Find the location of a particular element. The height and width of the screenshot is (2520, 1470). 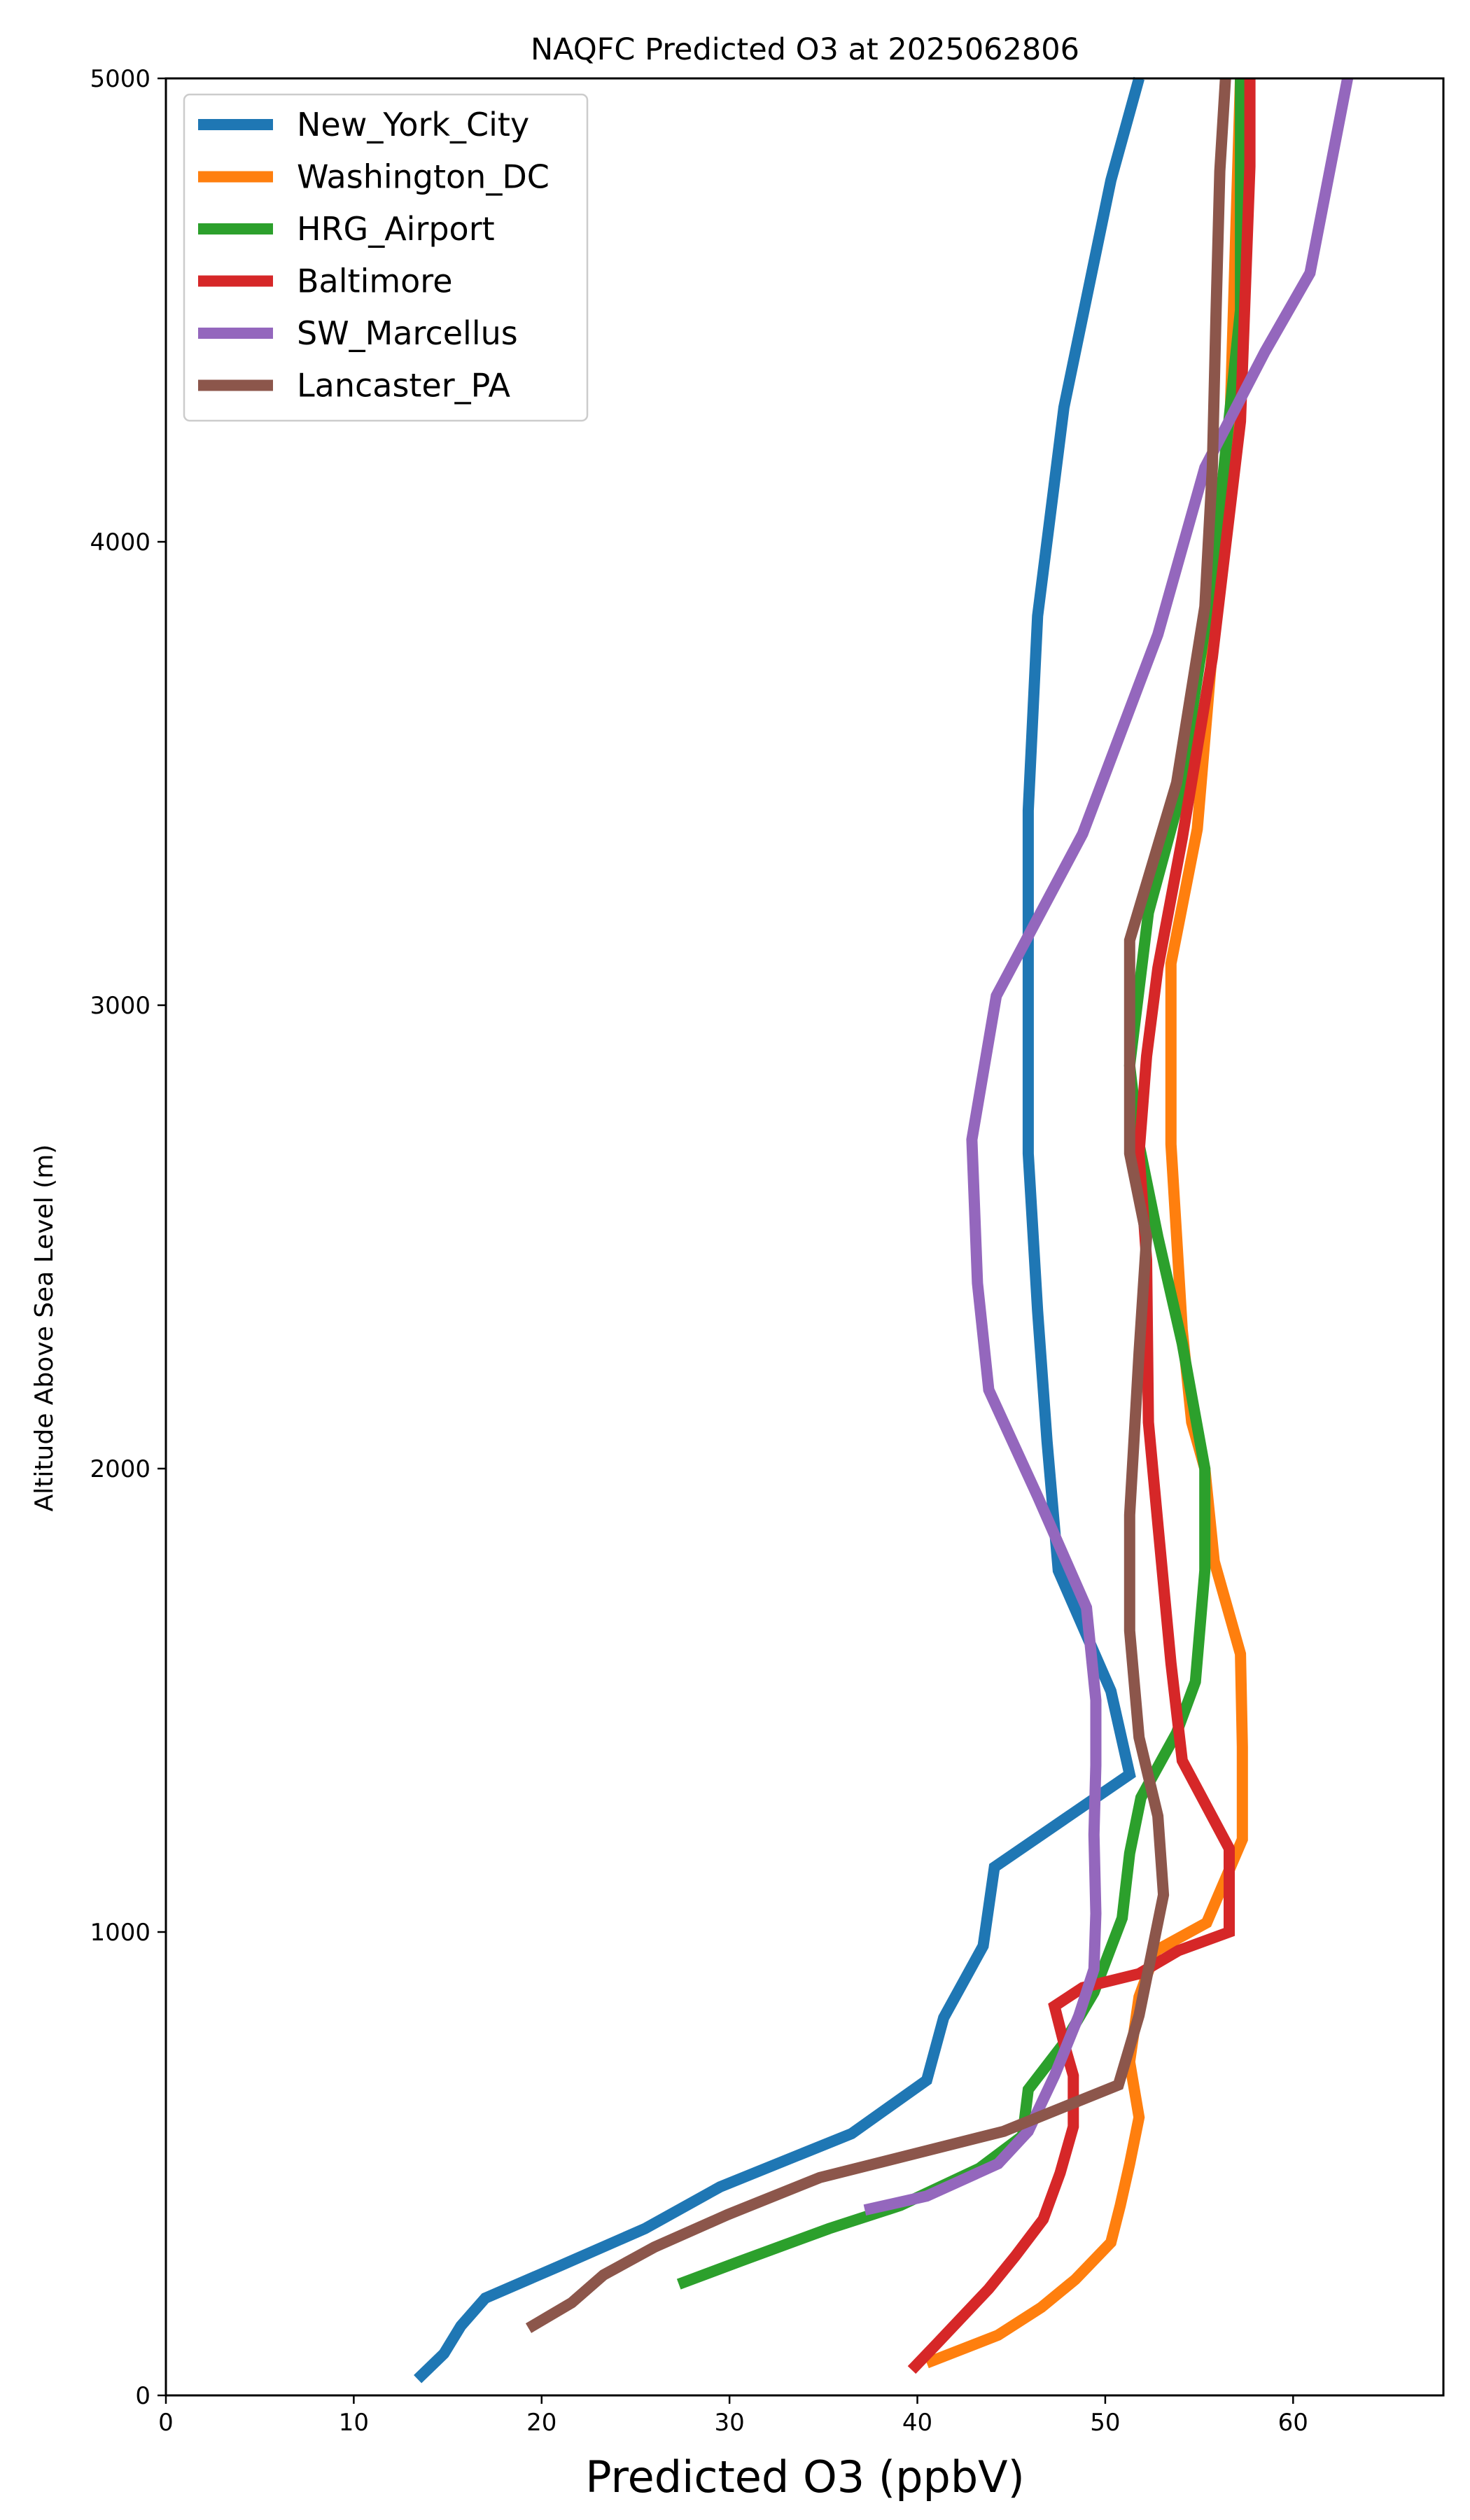

y-tick-label: 2000 is located at coordinates (120, 1469).